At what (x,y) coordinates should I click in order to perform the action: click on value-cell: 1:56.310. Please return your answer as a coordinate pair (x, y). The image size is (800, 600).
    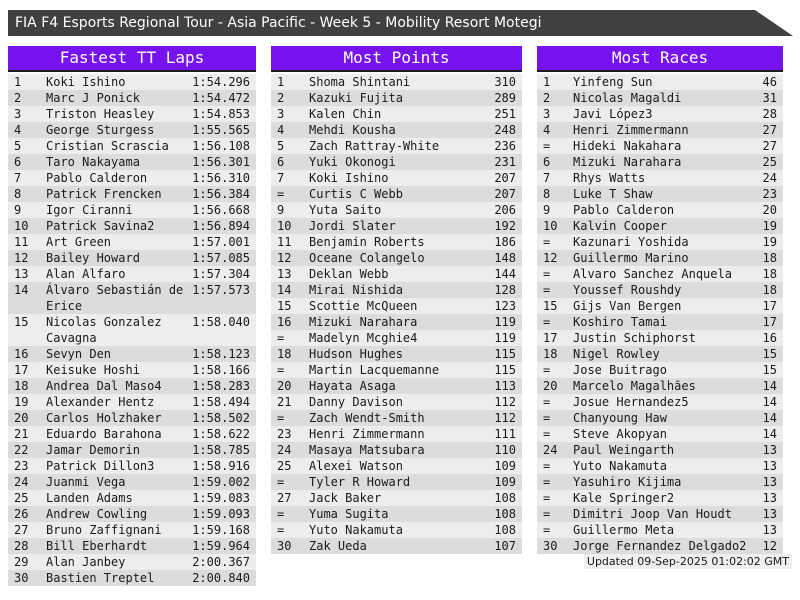
    Looking at the image, I should click on (221, 178).